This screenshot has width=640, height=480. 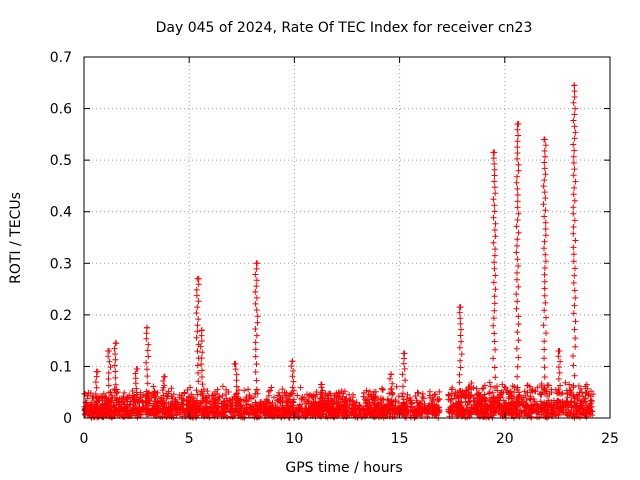 What do you see at coordinates (400, 439) in the screenshot?
I see `x-tick-label: 15` at bounding box center [400, 439].